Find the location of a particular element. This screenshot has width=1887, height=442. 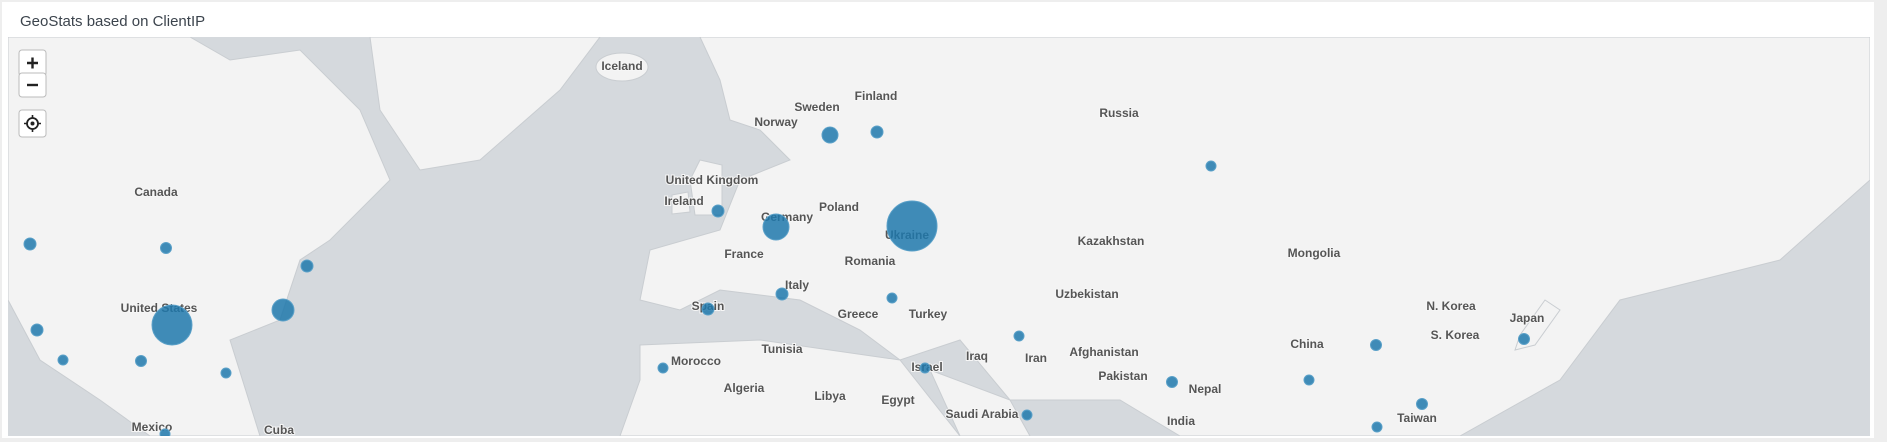

country-label: Uzbekistan is located at coordinates (1086, 294).